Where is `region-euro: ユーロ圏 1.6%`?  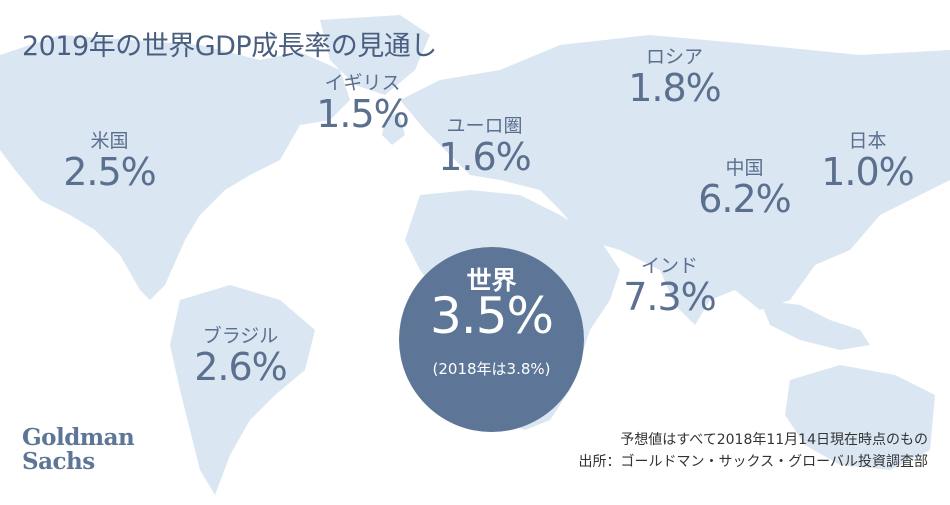 region-euro: ユーロ圏 1.6% is located at coordinates (484, 146).